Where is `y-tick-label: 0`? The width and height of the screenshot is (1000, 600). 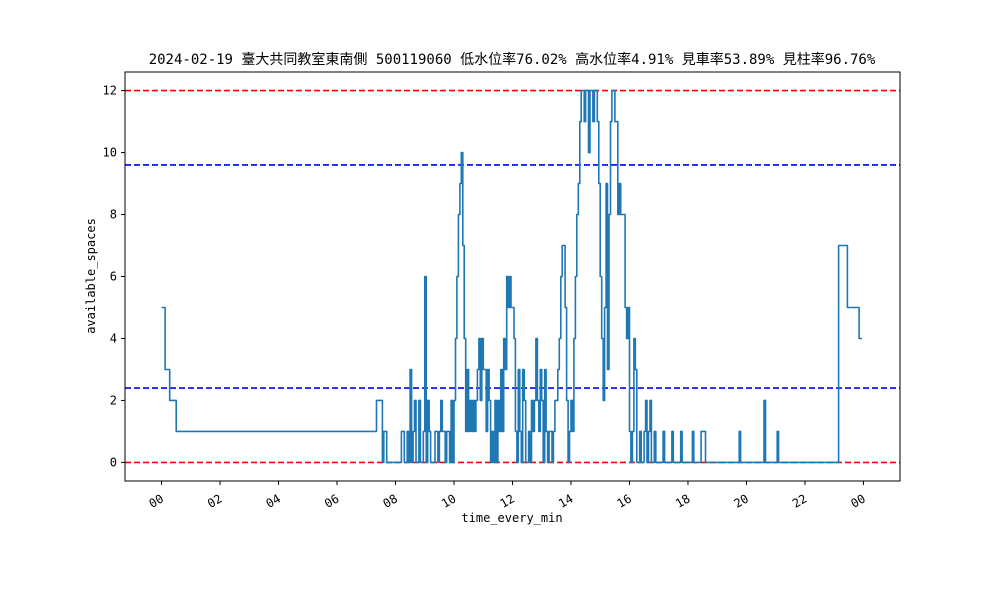
y-tick-label: 0 is located at coordinates (113, 462).